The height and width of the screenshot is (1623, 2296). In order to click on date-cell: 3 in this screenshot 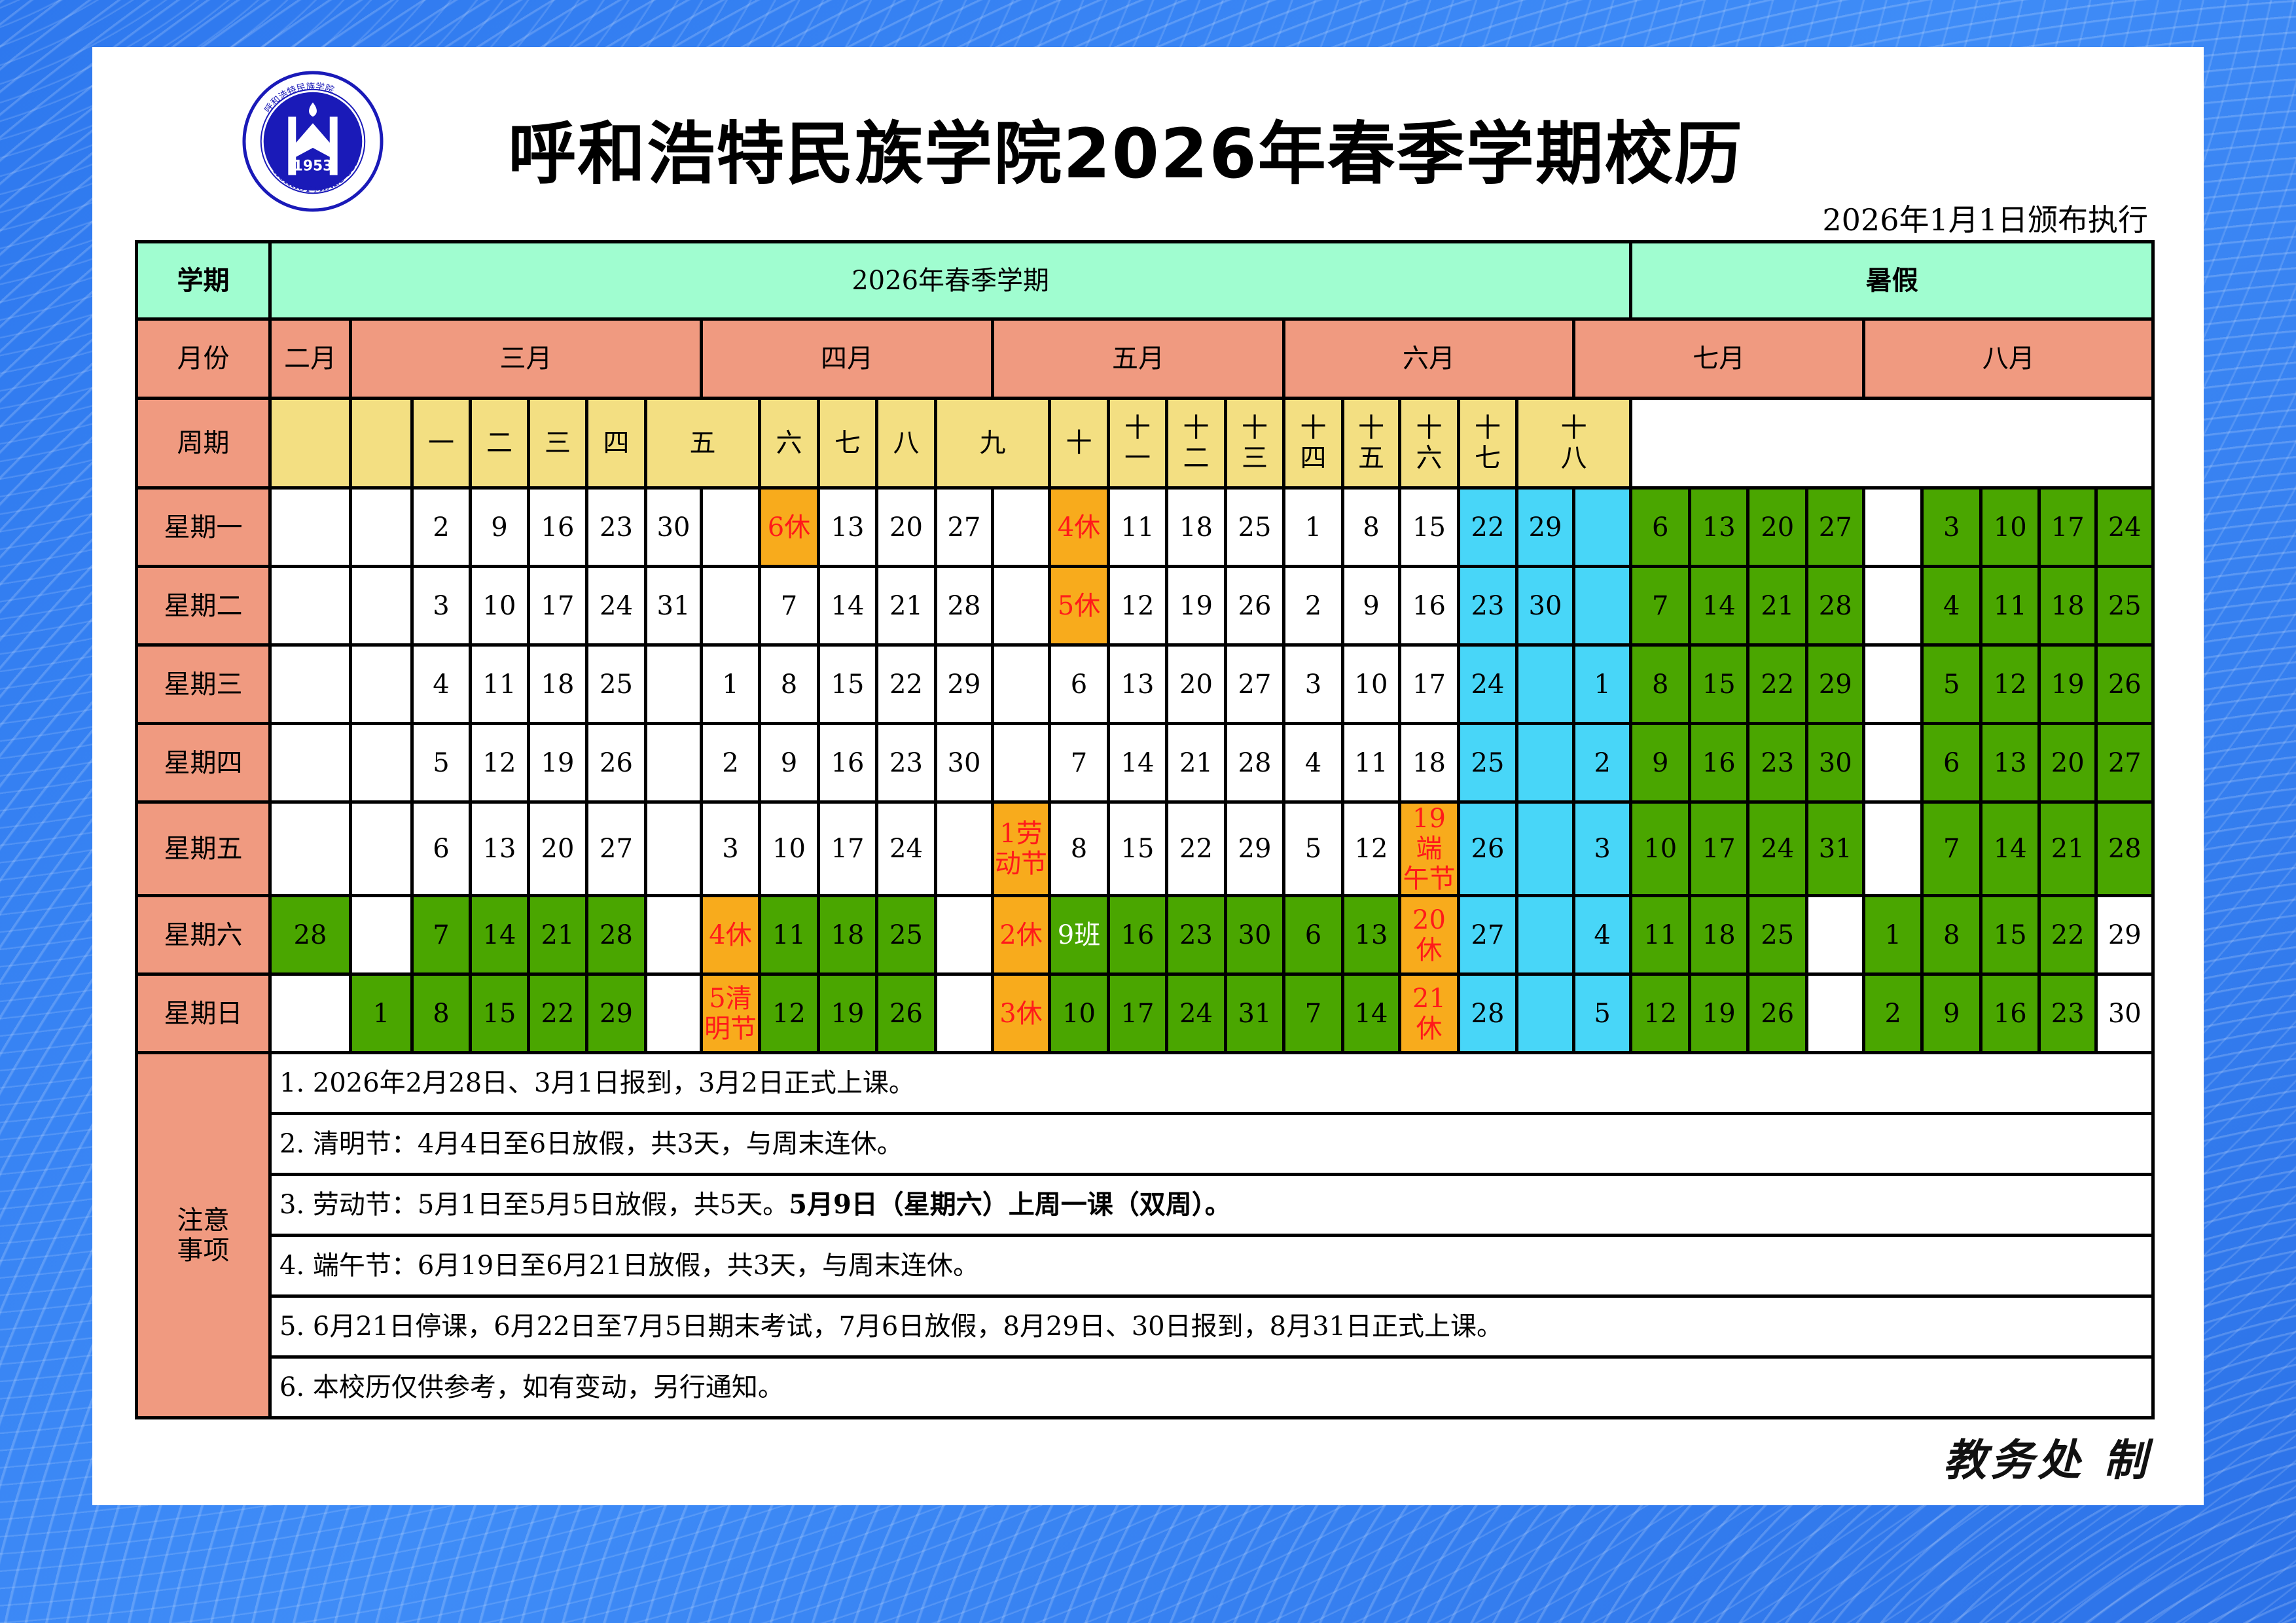, I will do `click(730, 849)`.